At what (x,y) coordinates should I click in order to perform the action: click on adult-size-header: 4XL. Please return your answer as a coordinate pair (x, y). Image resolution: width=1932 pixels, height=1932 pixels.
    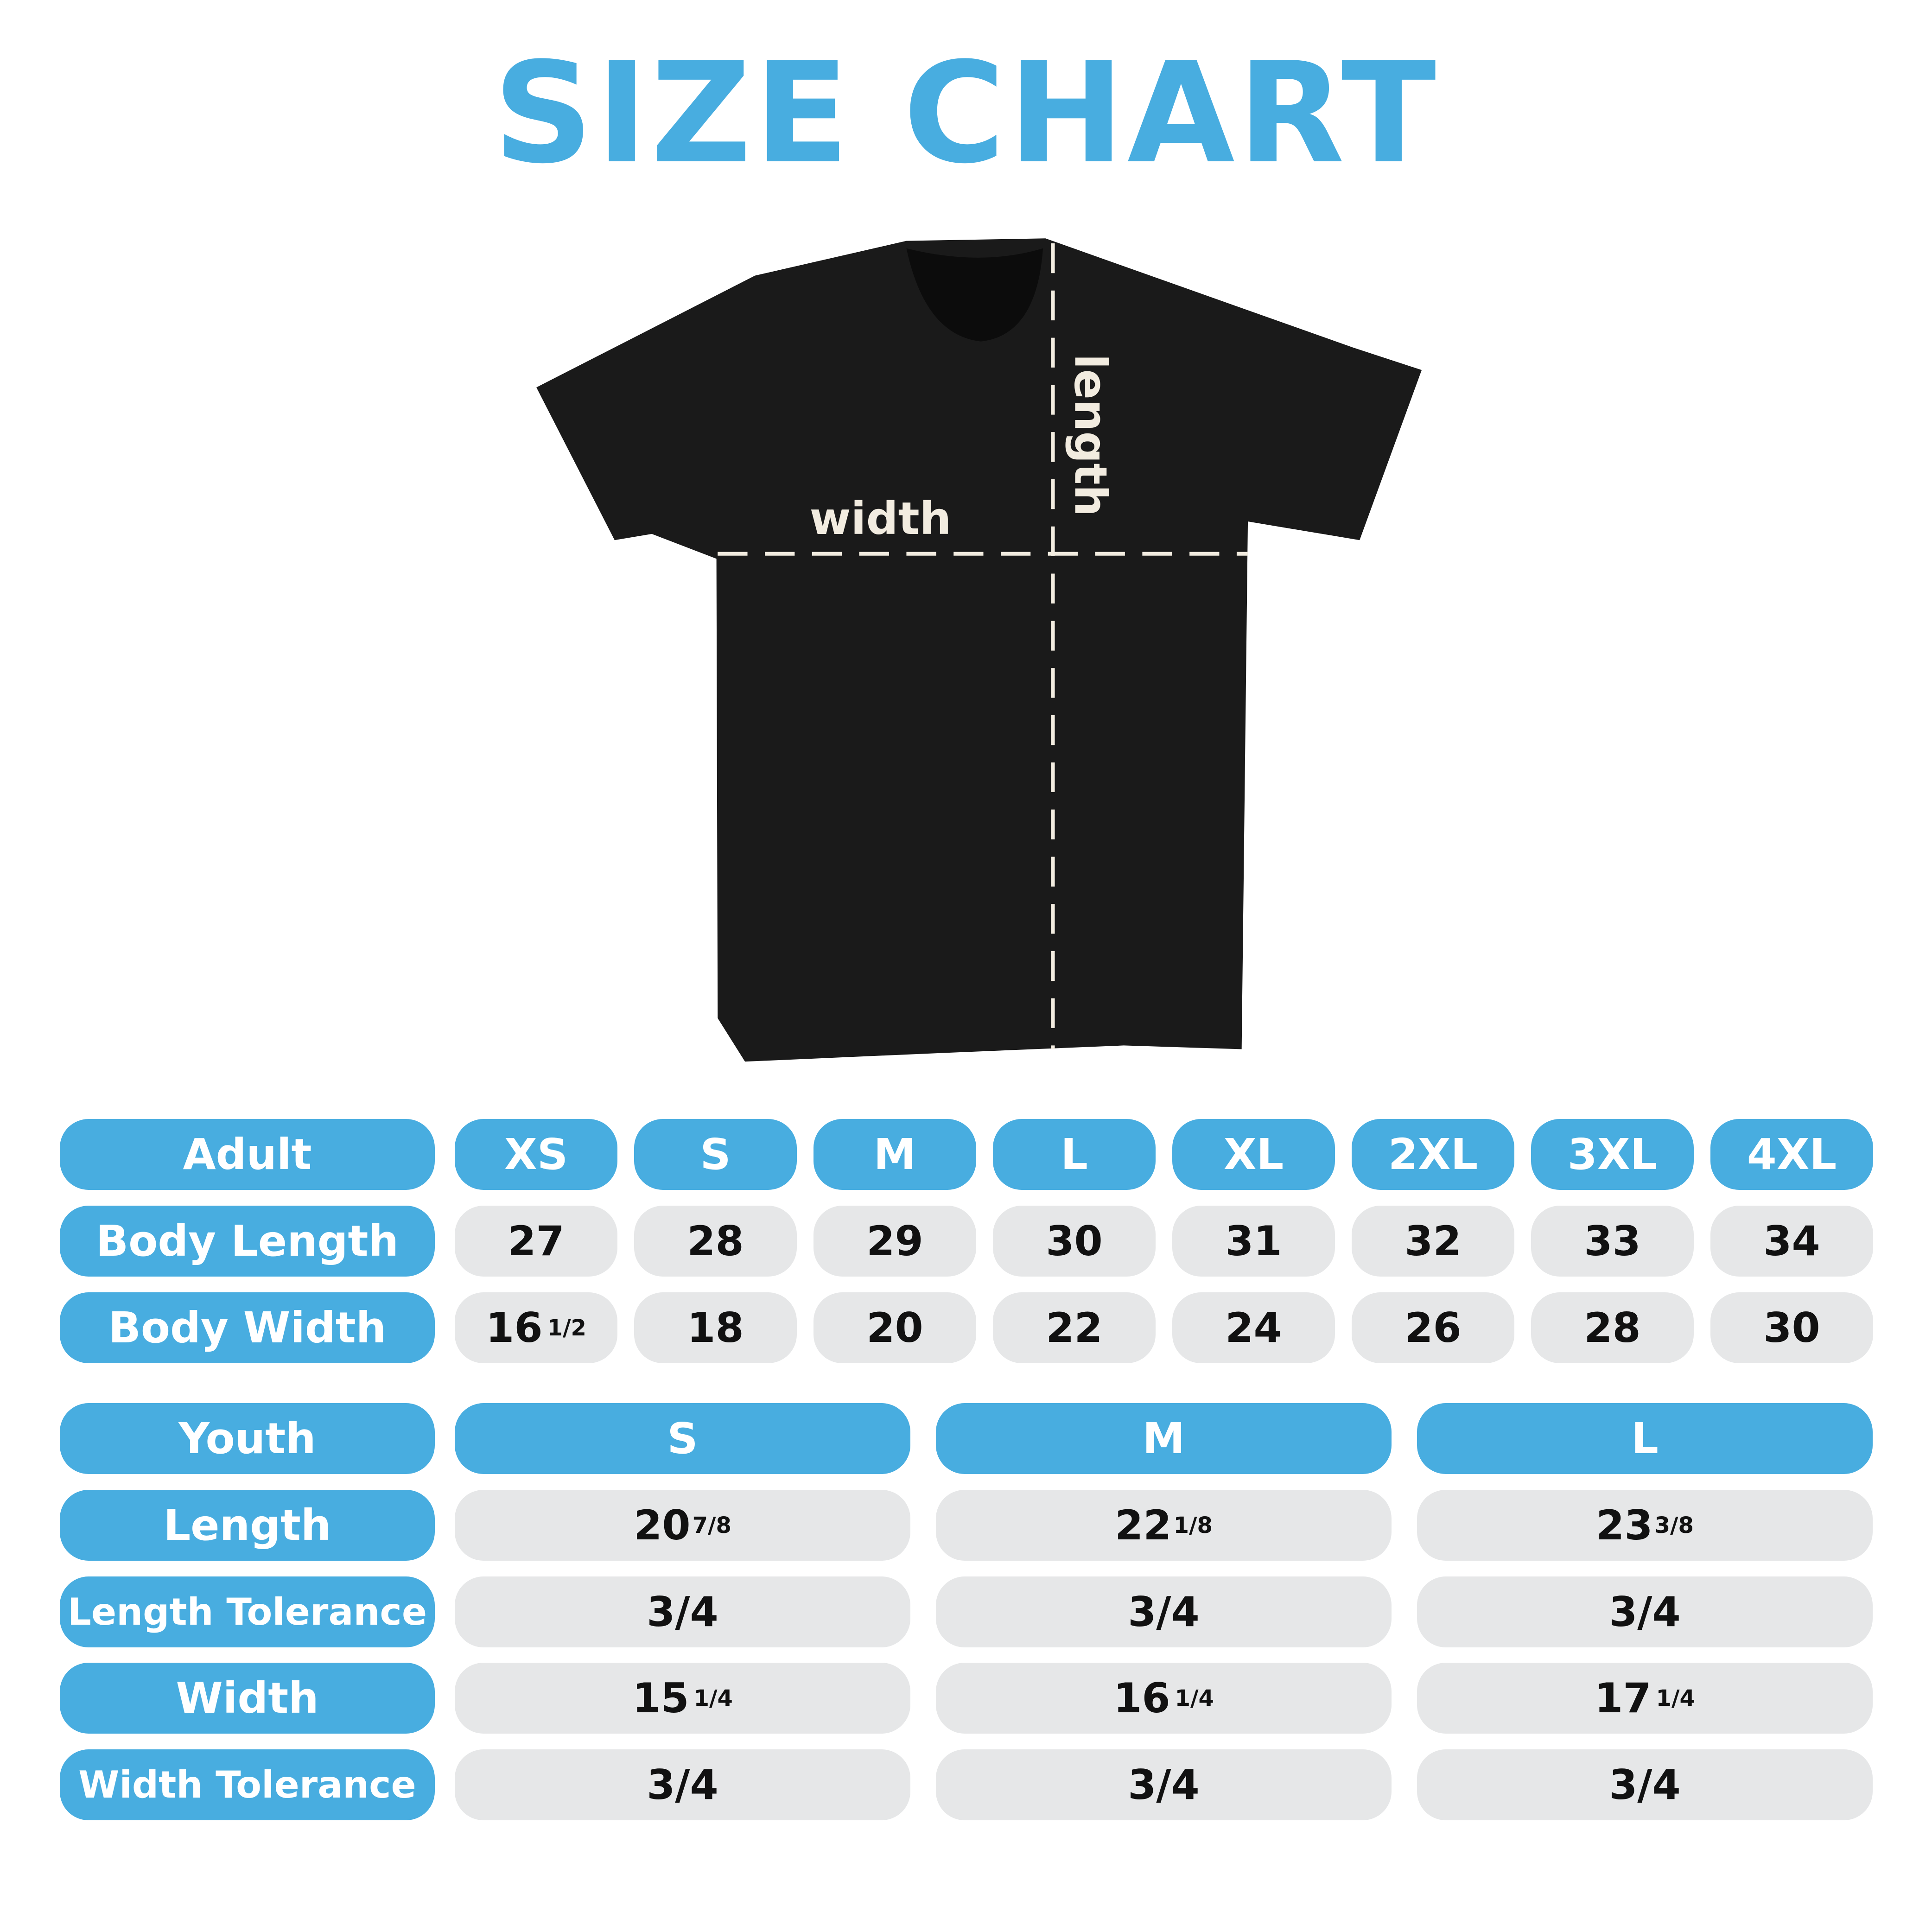
    Looking at the image, I should click on (1791, 1154).